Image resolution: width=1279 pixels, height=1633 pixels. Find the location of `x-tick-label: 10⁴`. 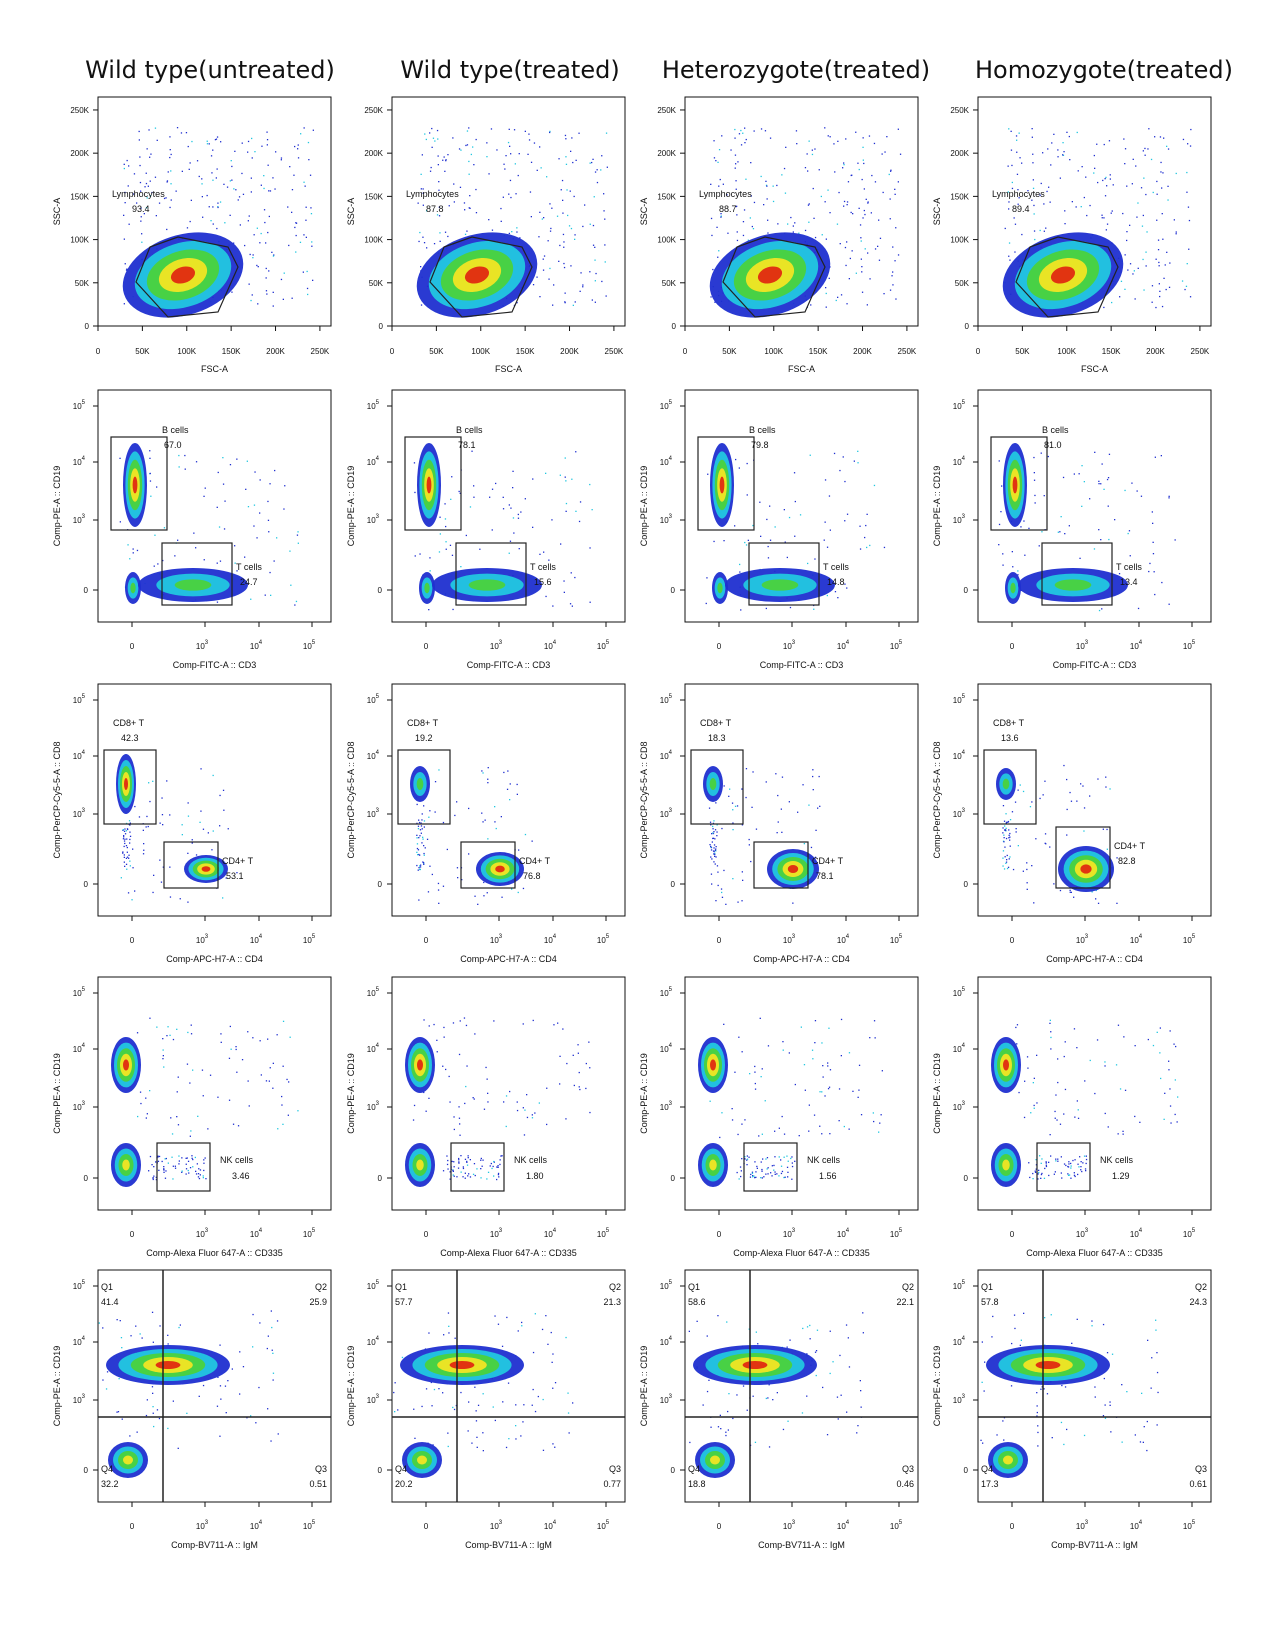

x-tick-label: 10⁴ is located at coordinates (256, 645).